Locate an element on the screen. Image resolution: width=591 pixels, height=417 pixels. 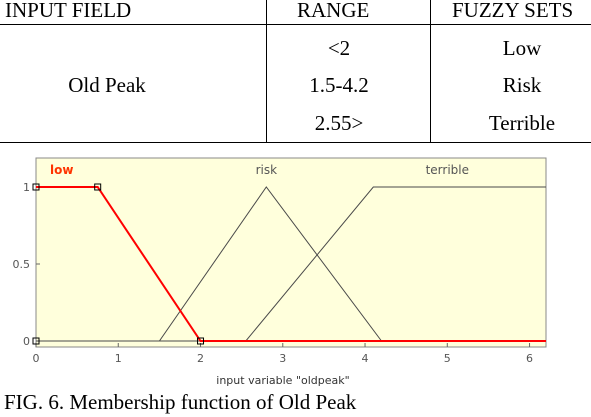
cell-range: <2 is located at coordinates (339, 48).